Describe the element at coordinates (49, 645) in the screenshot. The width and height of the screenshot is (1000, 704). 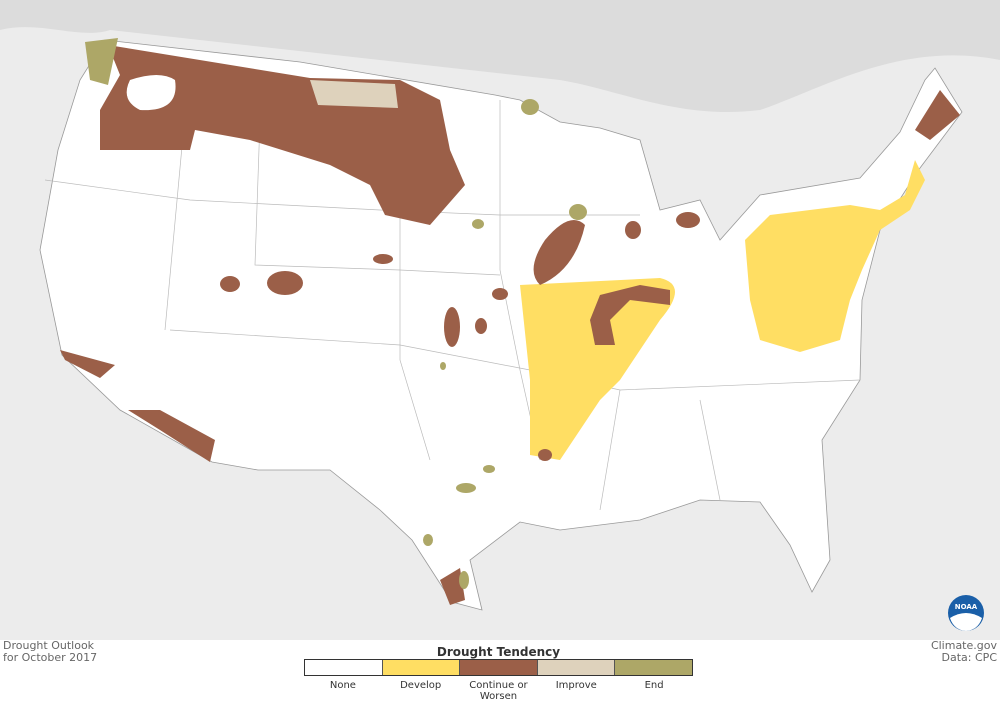
I see `title-line: Drought Outlook` at that location.